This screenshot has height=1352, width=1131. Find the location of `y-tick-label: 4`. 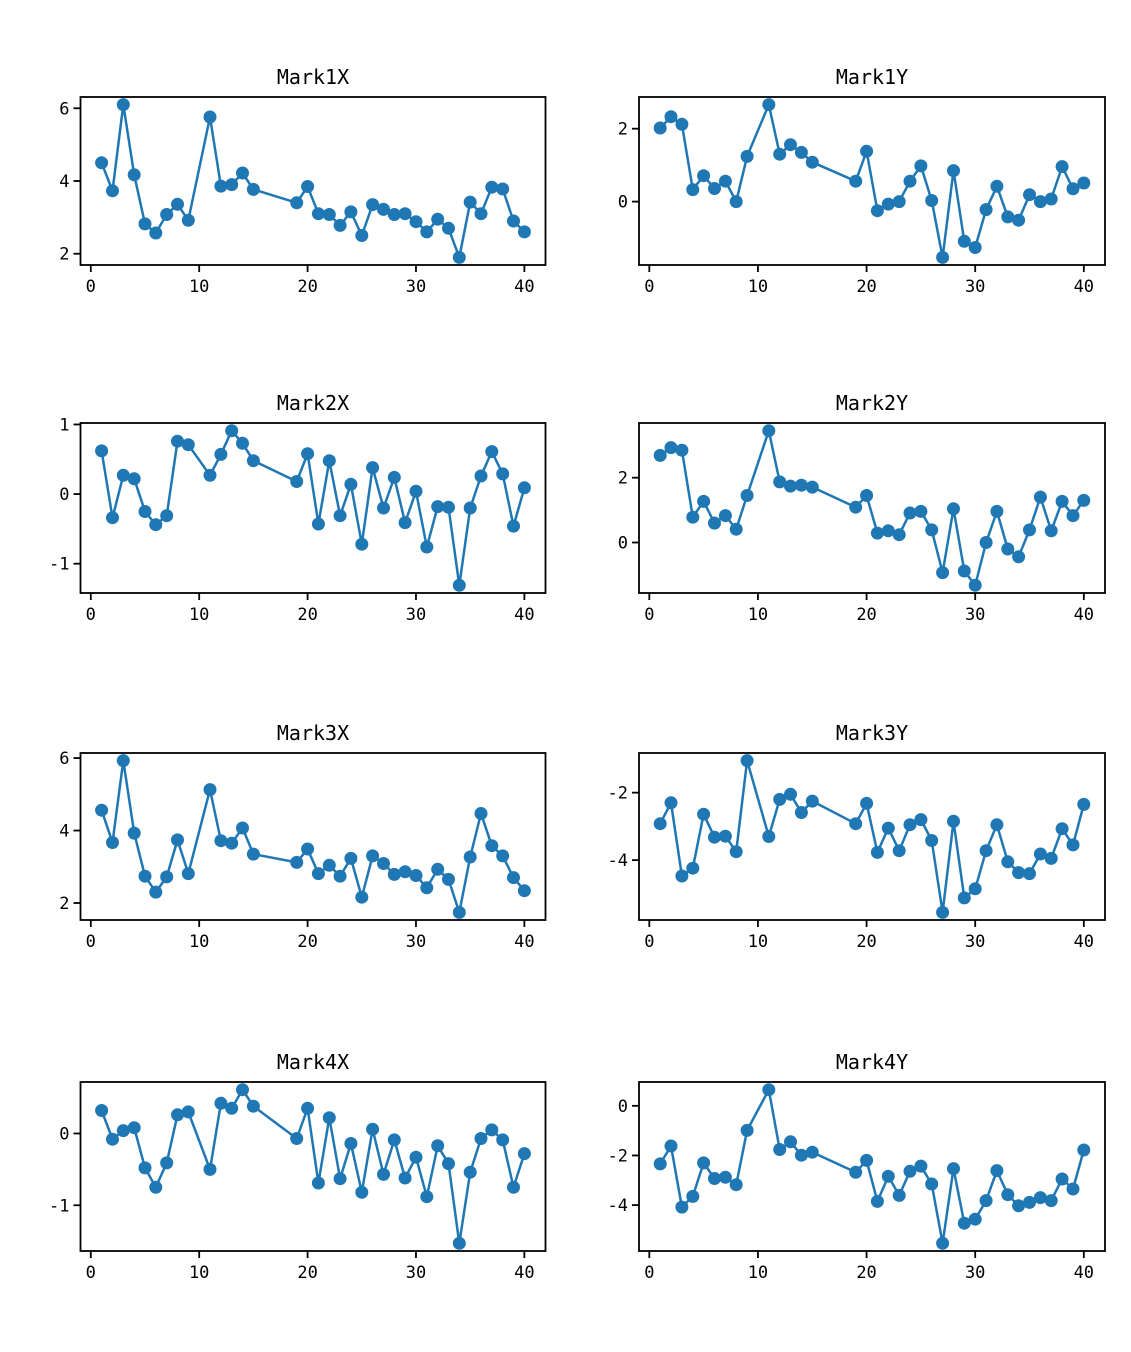

y-tick-label: 4 is located at coordinates (64, 832).